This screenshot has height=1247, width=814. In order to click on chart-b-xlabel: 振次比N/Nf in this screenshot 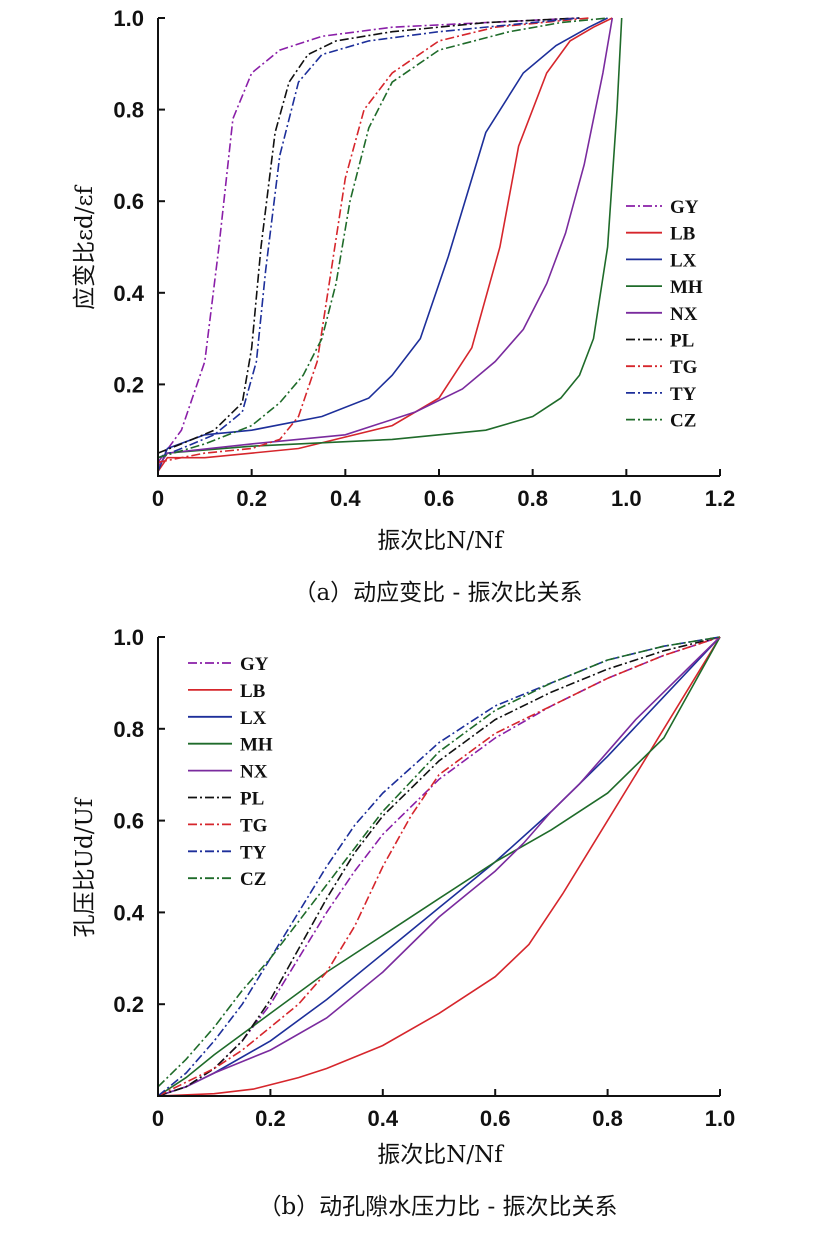, I will do `click(440, 1155)`.